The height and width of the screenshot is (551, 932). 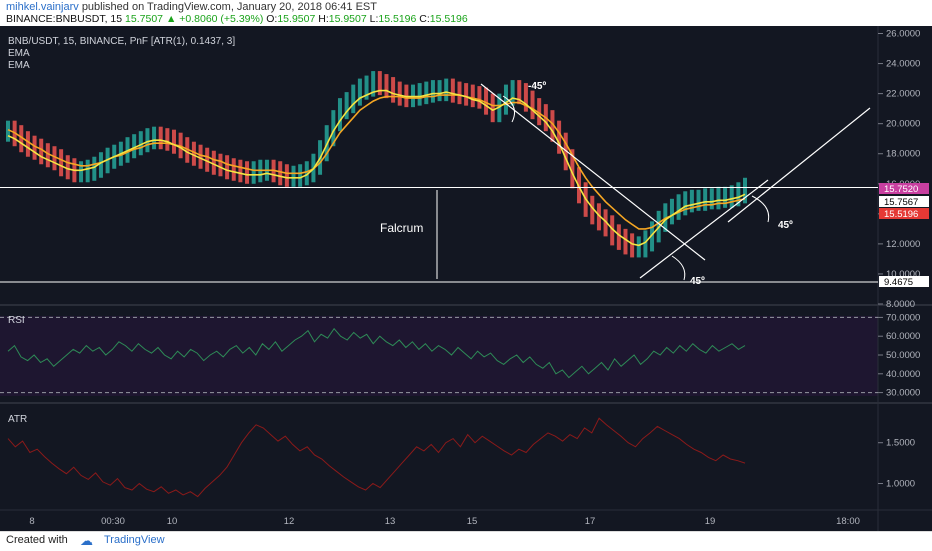 What do you see at coordinates (37, 540) in the screenshot?
I see `created-with-text: Created with` at bounding box center [37, 540].